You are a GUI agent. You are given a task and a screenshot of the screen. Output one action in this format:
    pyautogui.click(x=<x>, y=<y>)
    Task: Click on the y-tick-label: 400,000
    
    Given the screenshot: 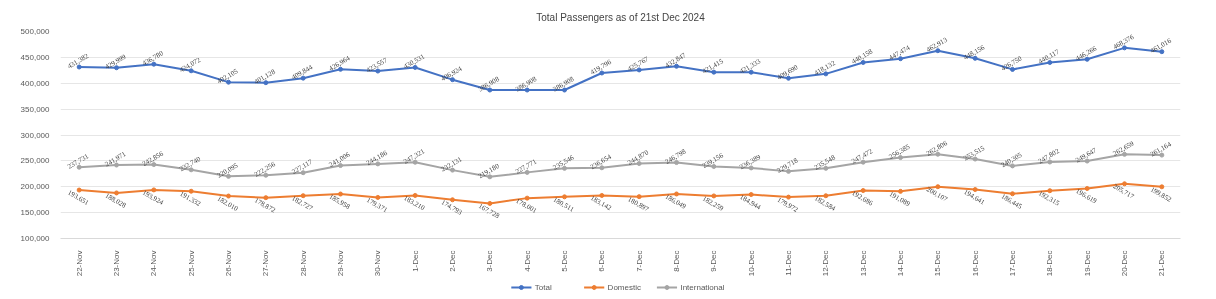 What is the action you would take?
    pyautogui.click(x=35, y=83)
    